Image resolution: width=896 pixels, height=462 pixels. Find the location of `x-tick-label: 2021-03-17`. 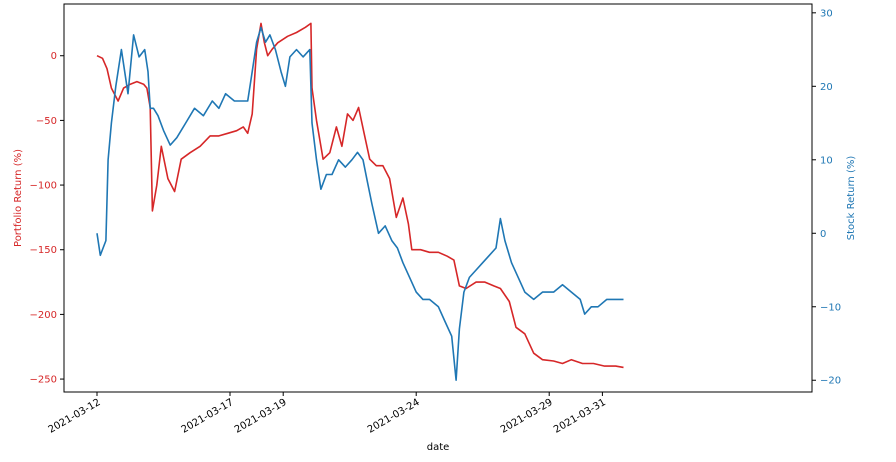

x-tick-label: 2021-03-17 is located at coordinates (208, 416).